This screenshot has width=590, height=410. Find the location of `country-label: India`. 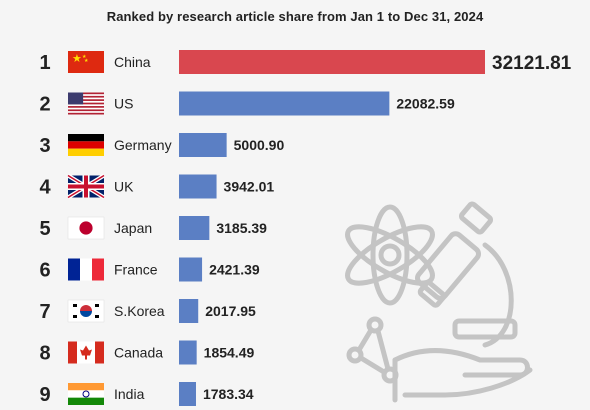

country-label: India is located at coordinates (129, 394).